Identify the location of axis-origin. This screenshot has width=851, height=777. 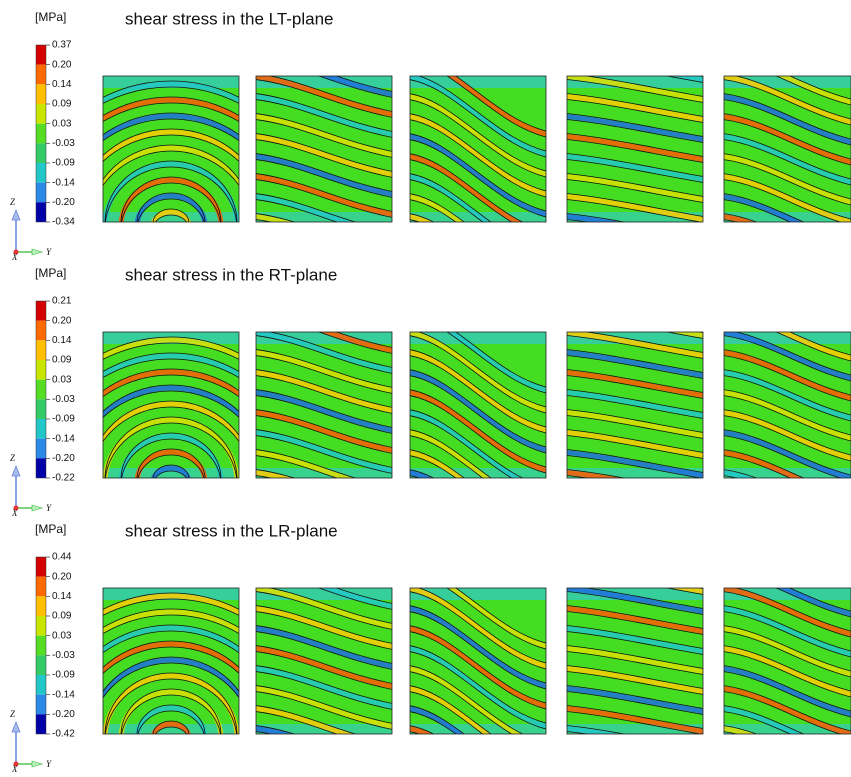
(16, 764).